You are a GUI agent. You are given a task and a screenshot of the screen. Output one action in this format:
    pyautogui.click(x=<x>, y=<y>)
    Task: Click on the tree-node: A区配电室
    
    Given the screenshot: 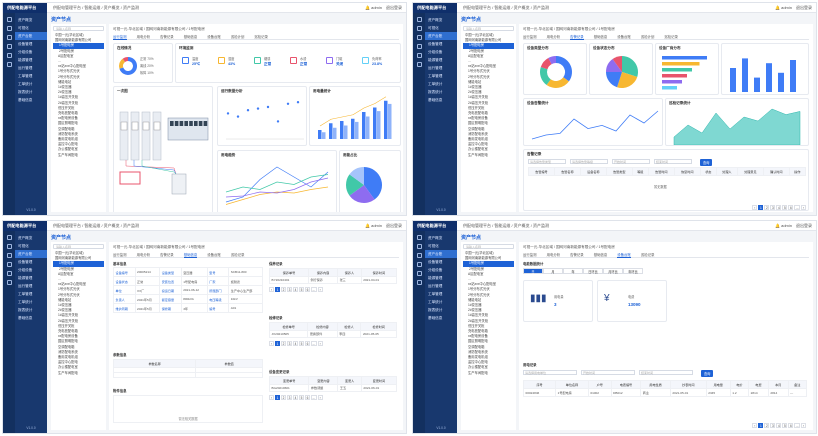 What is the action you would take?
    pyautogui.click(x=66, y=273)
    